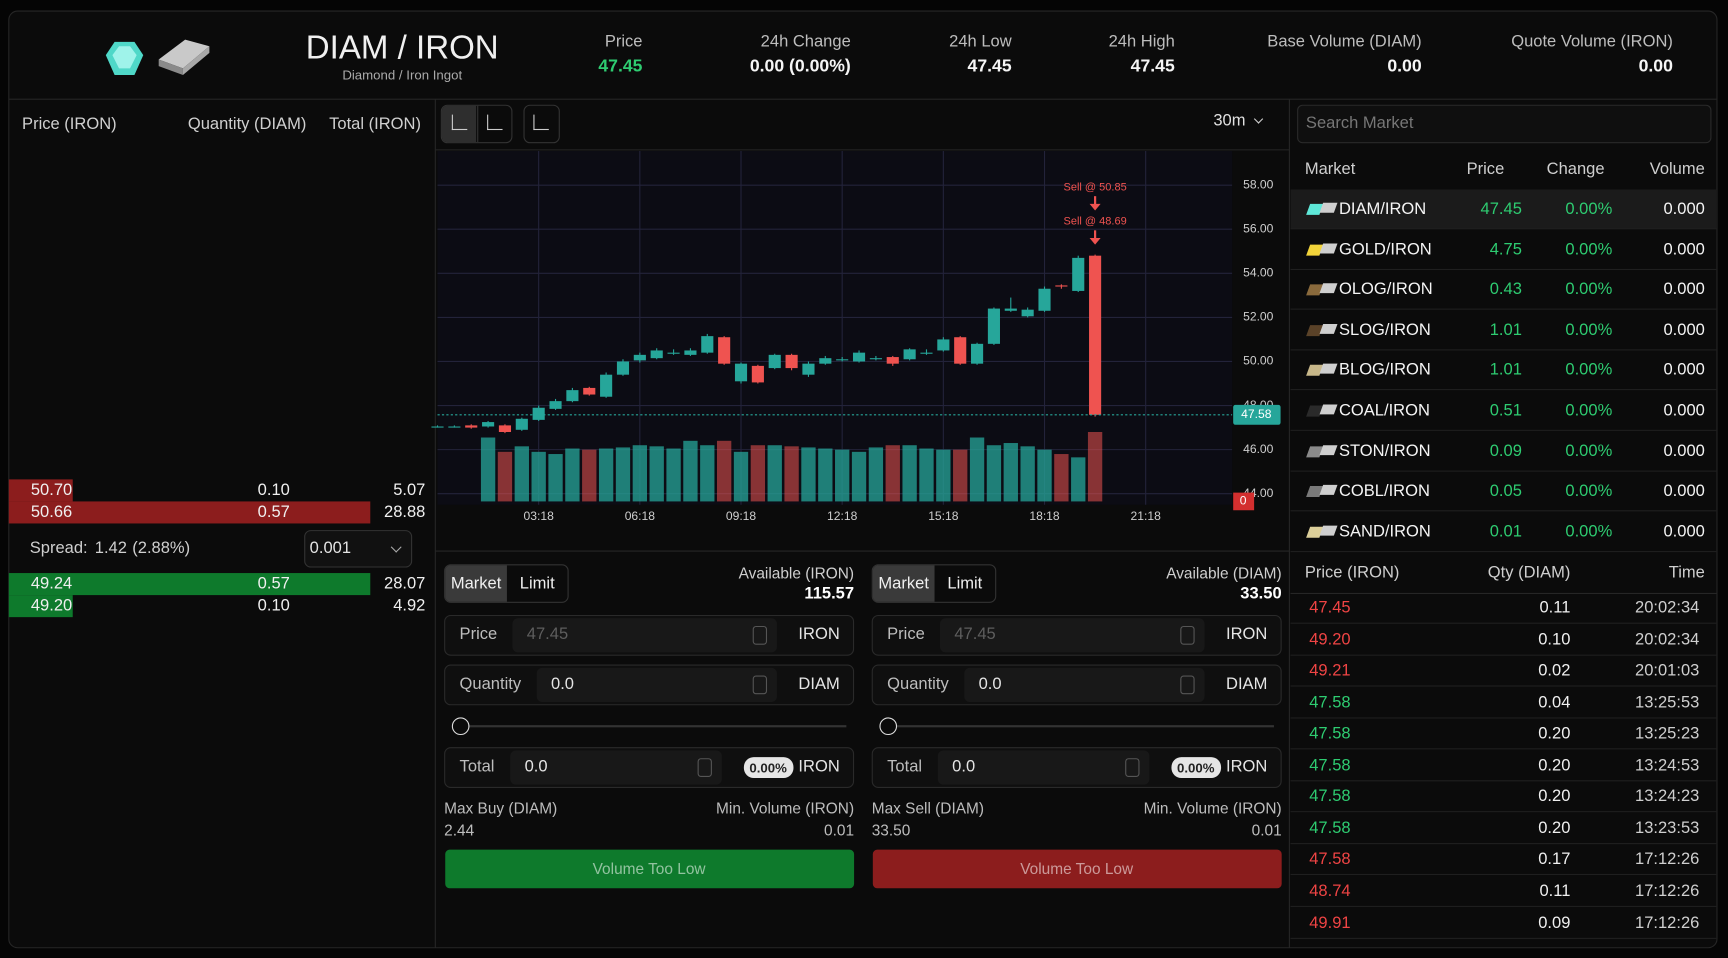  Describe the element at coordinates (330, 548) in the screenshot. I see `precision-value: 0.001` at that location.